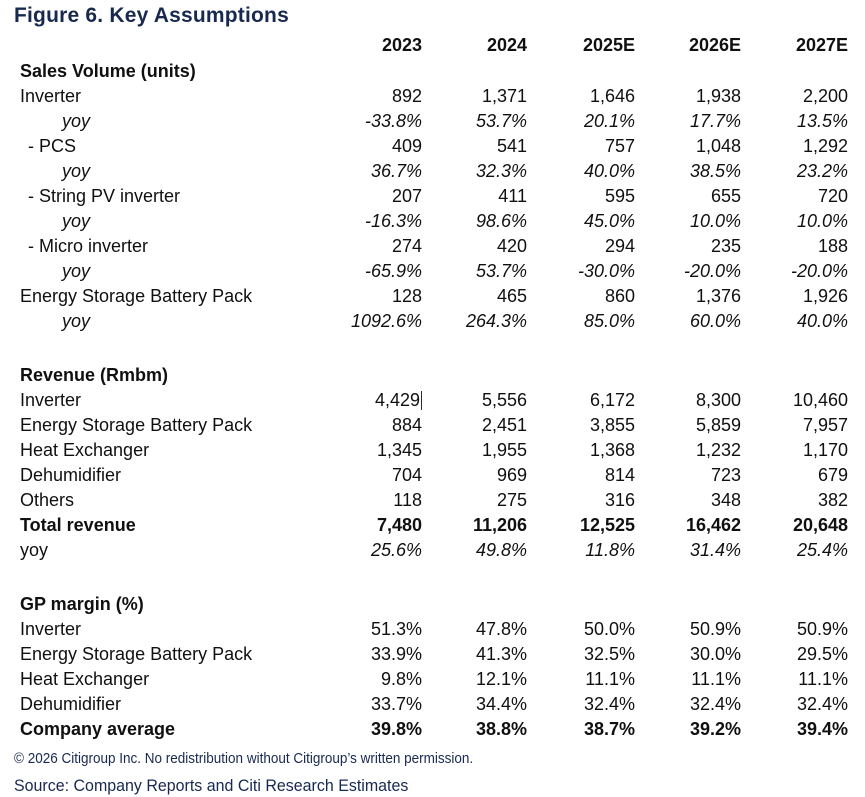 The width and height of the screenshot is (865, 797). I want to click on table-row: yoy 1092.6% 264.3% 85.0% 60.0% 40.0%, so click(431, 321).